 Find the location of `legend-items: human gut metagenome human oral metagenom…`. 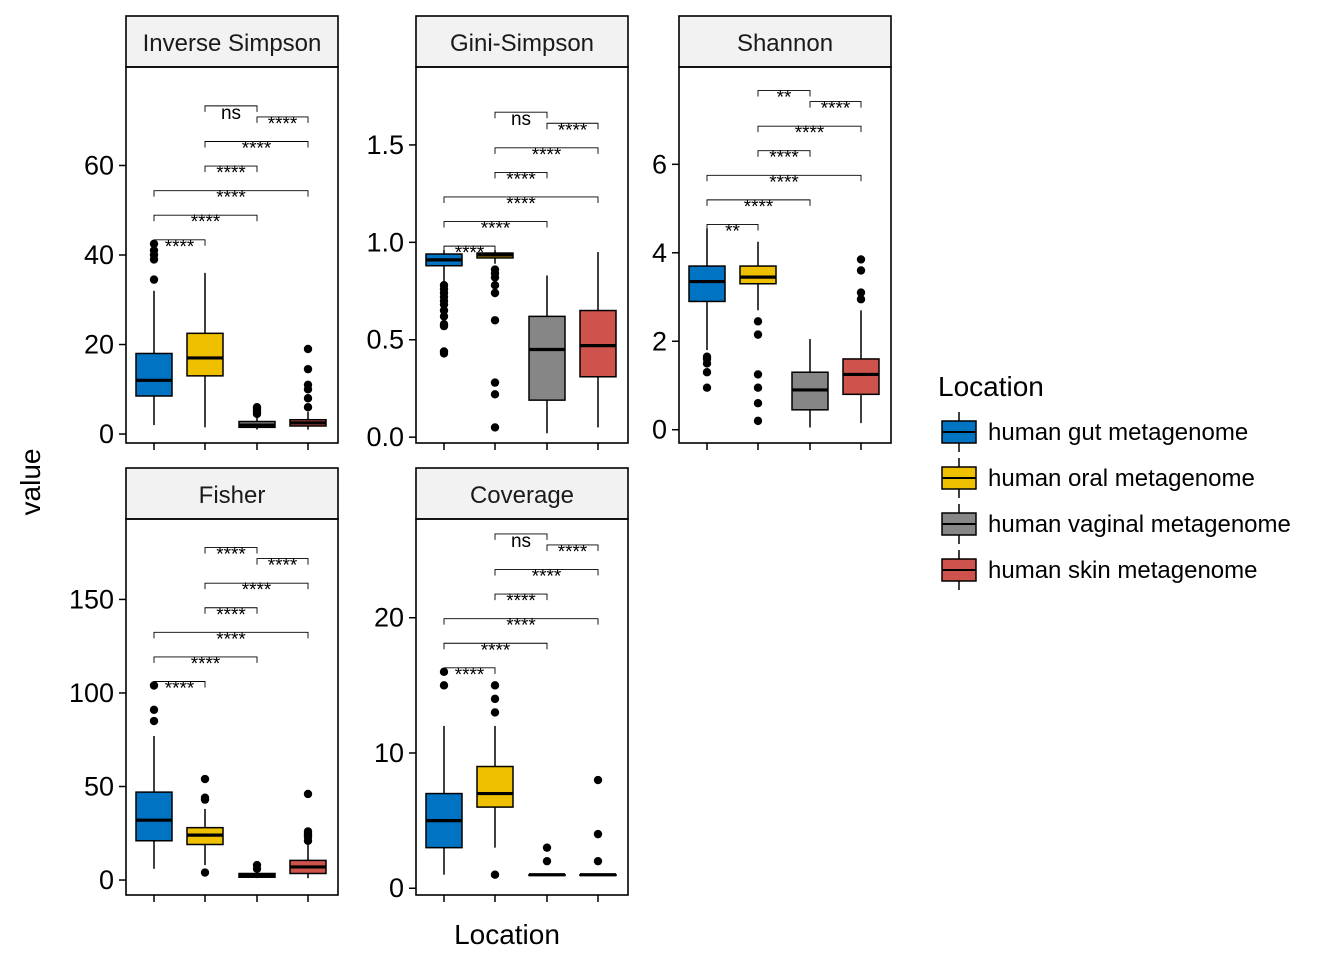

legend-items: human gut metagenome human oral metagenom… is located at coordinates (1116, 501).